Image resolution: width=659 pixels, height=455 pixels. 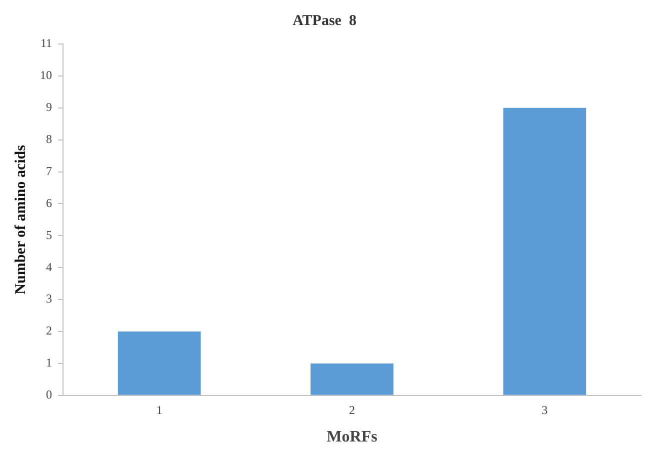 What do you see at coordinates (49, 363) in the screenshot?
I see `y-tick-label: 1` at bounding box center [49, 363].